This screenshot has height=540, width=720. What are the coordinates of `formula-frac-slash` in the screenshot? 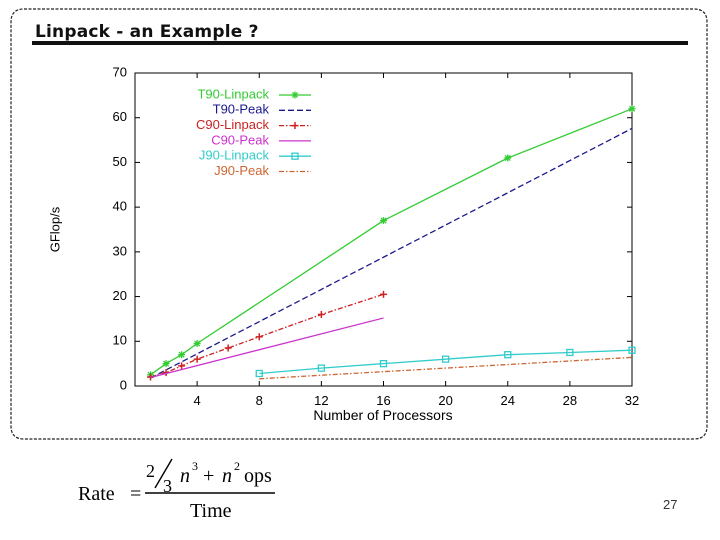 It's located at (163, 473).